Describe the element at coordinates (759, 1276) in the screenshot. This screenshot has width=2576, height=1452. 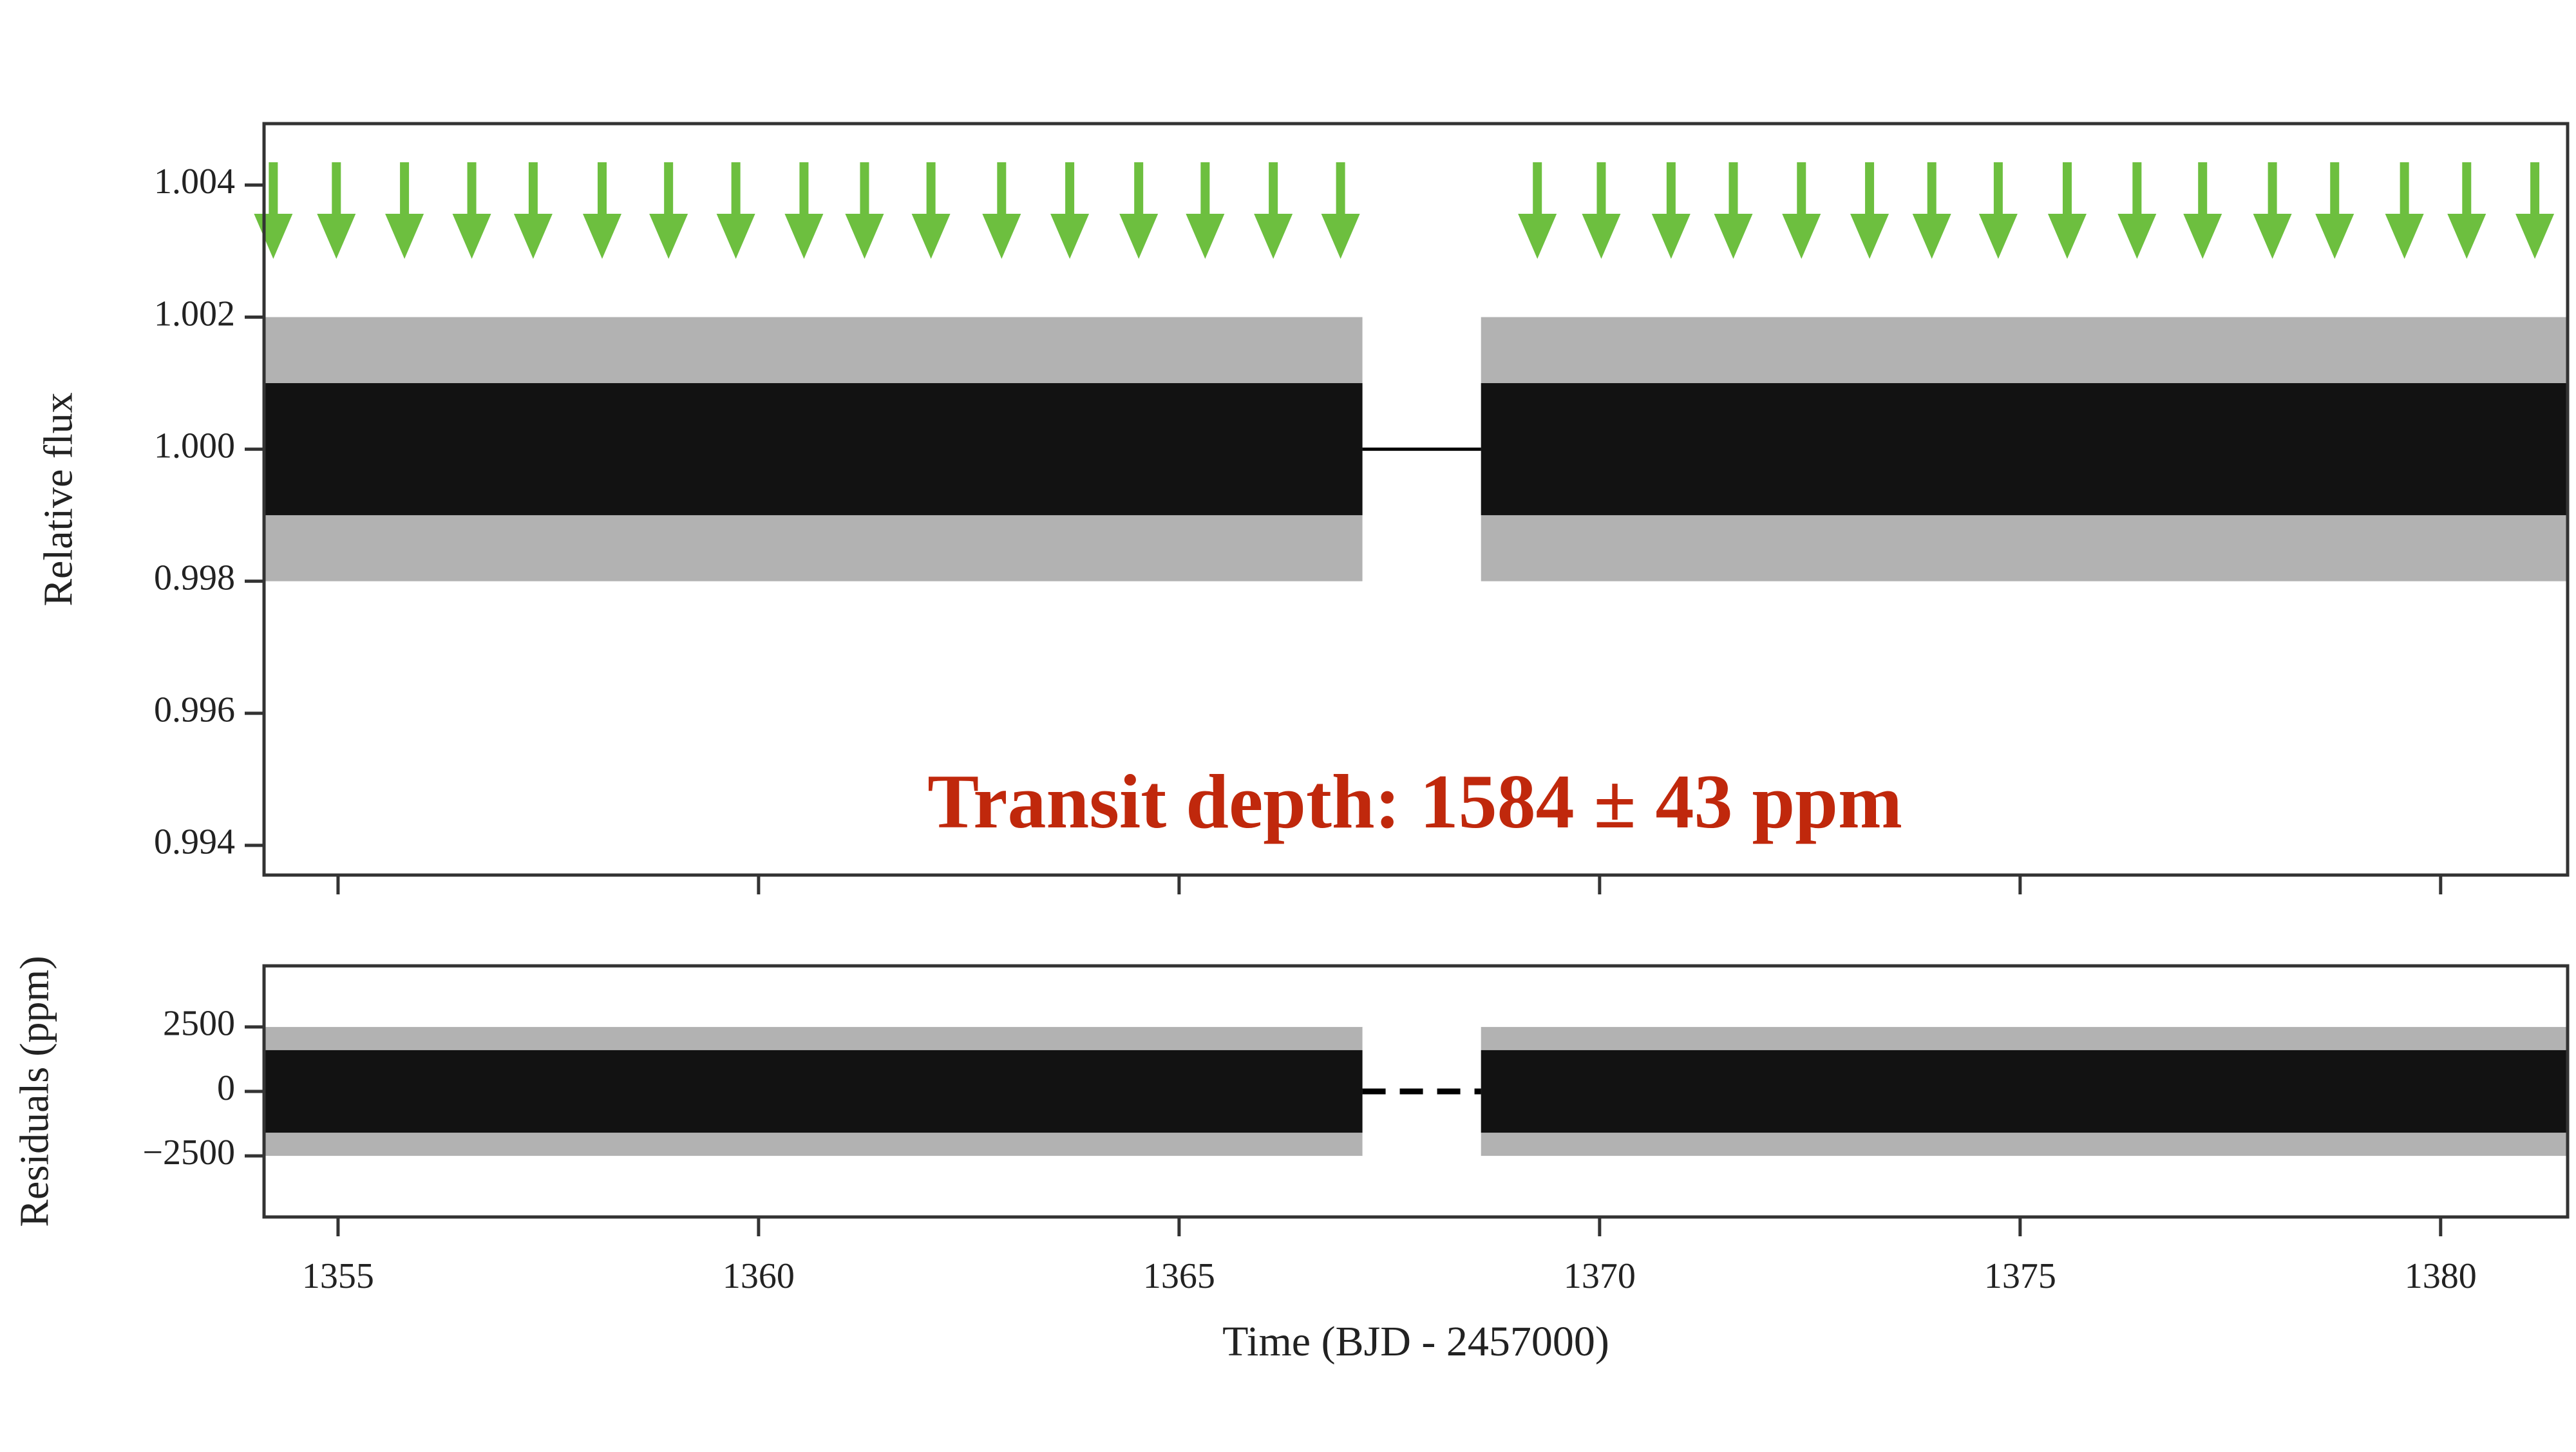
I see `x-tick-label: 1360` at that location.